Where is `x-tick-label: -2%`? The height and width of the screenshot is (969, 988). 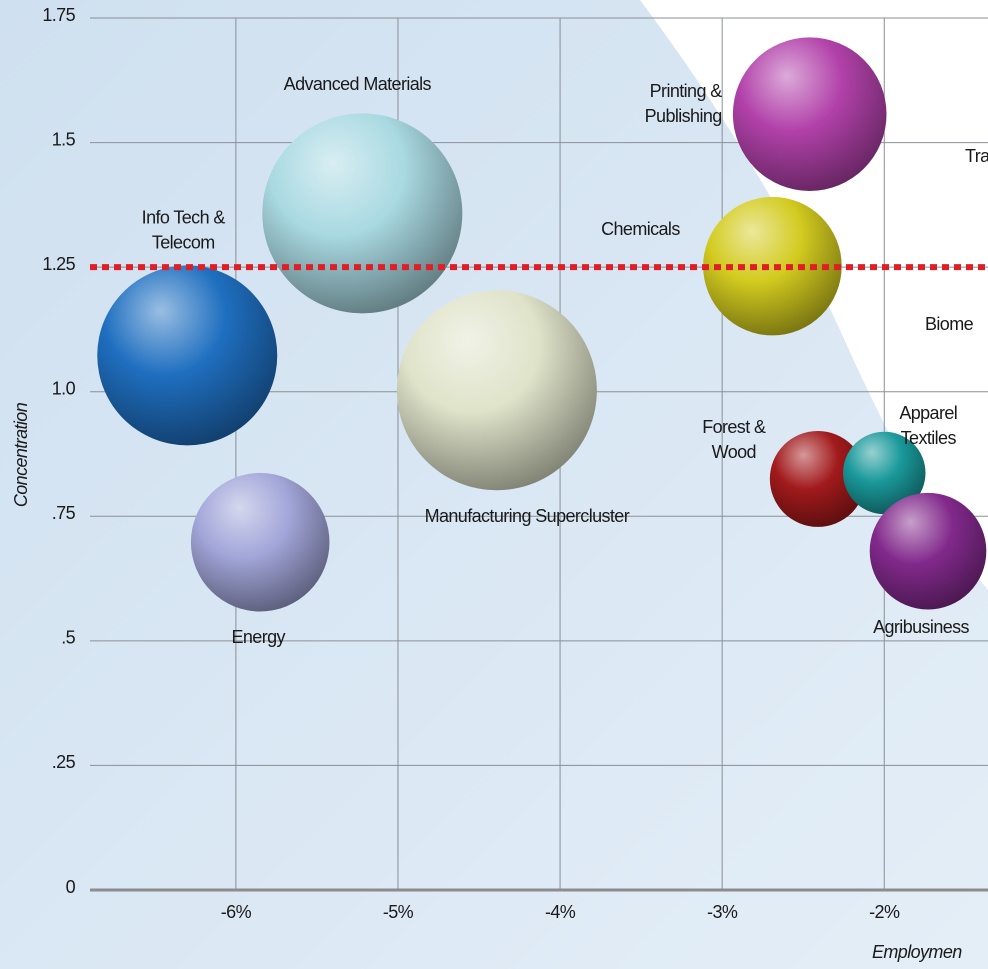
x-tick-label: -2% is located at coordinates (884, 912).